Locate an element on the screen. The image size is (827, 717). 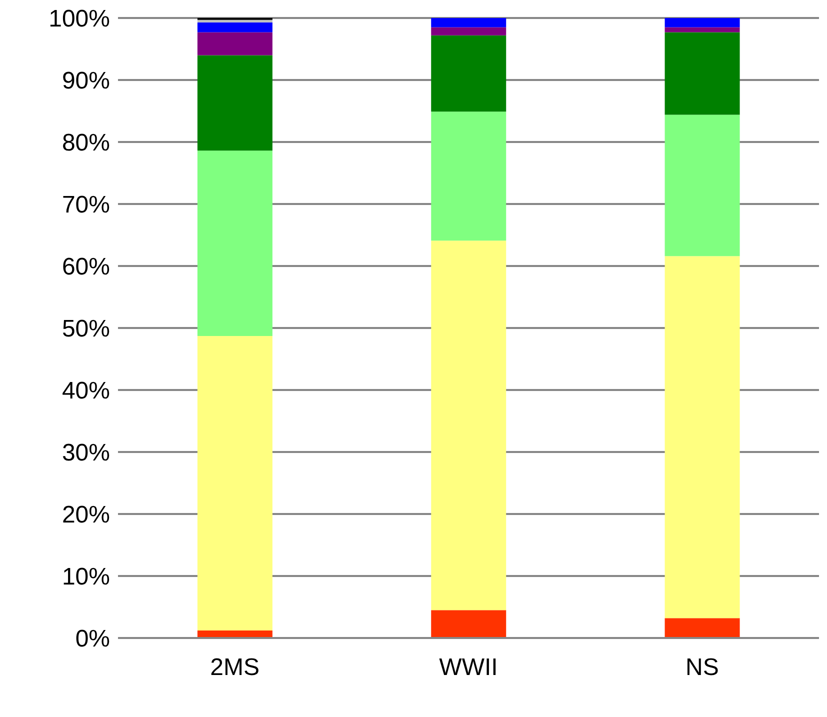
y-tick-label: 30% is located at coordinates (86, 453).